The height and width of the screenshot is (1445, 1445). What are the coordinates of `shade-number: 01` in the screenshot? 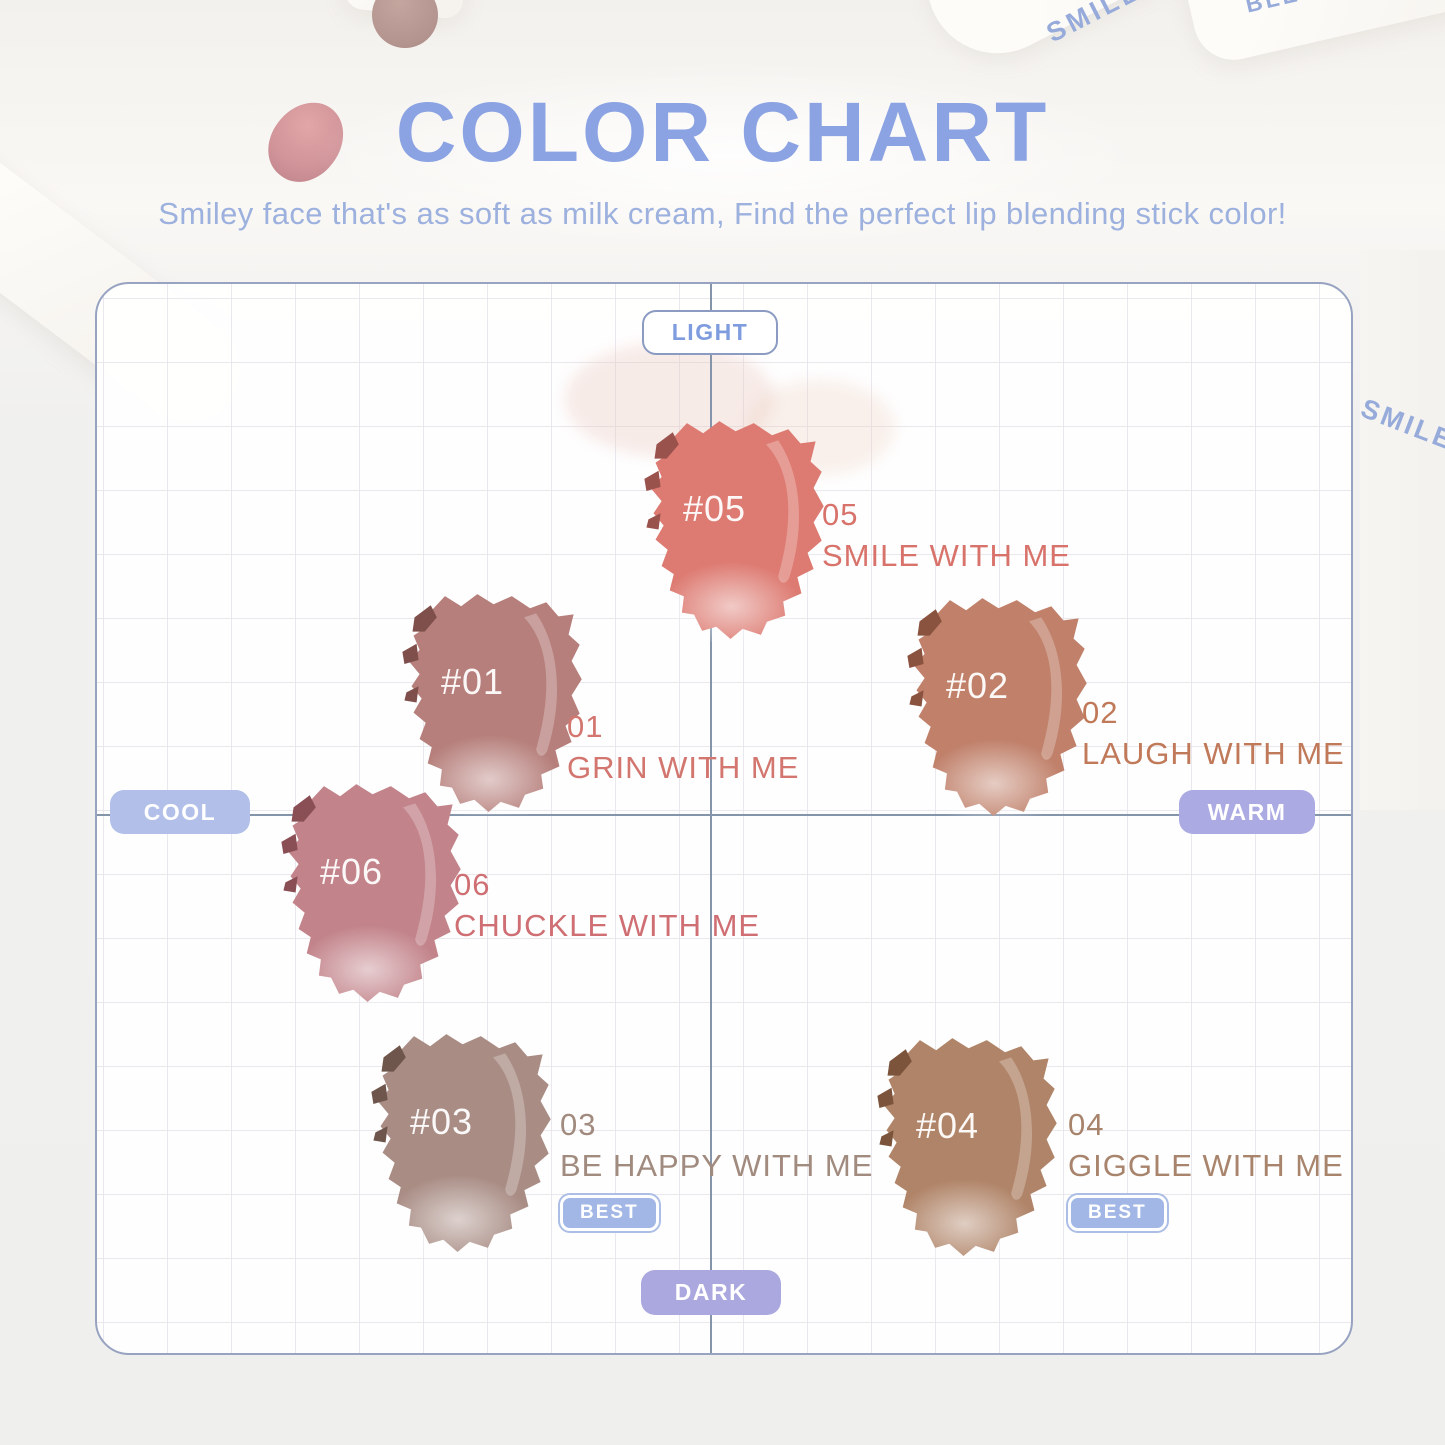 It's located at (585, 726).